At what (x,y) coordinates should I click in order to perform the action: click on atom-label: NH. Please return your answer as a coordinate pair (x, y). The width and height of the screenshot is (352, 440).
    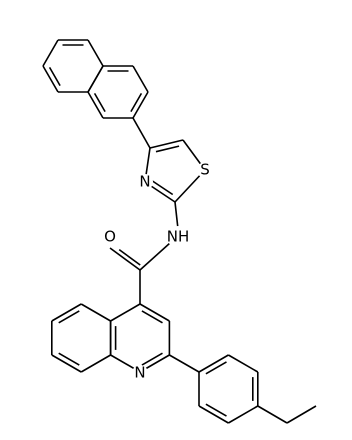
    Looking at the image, I should click on (178, 237).